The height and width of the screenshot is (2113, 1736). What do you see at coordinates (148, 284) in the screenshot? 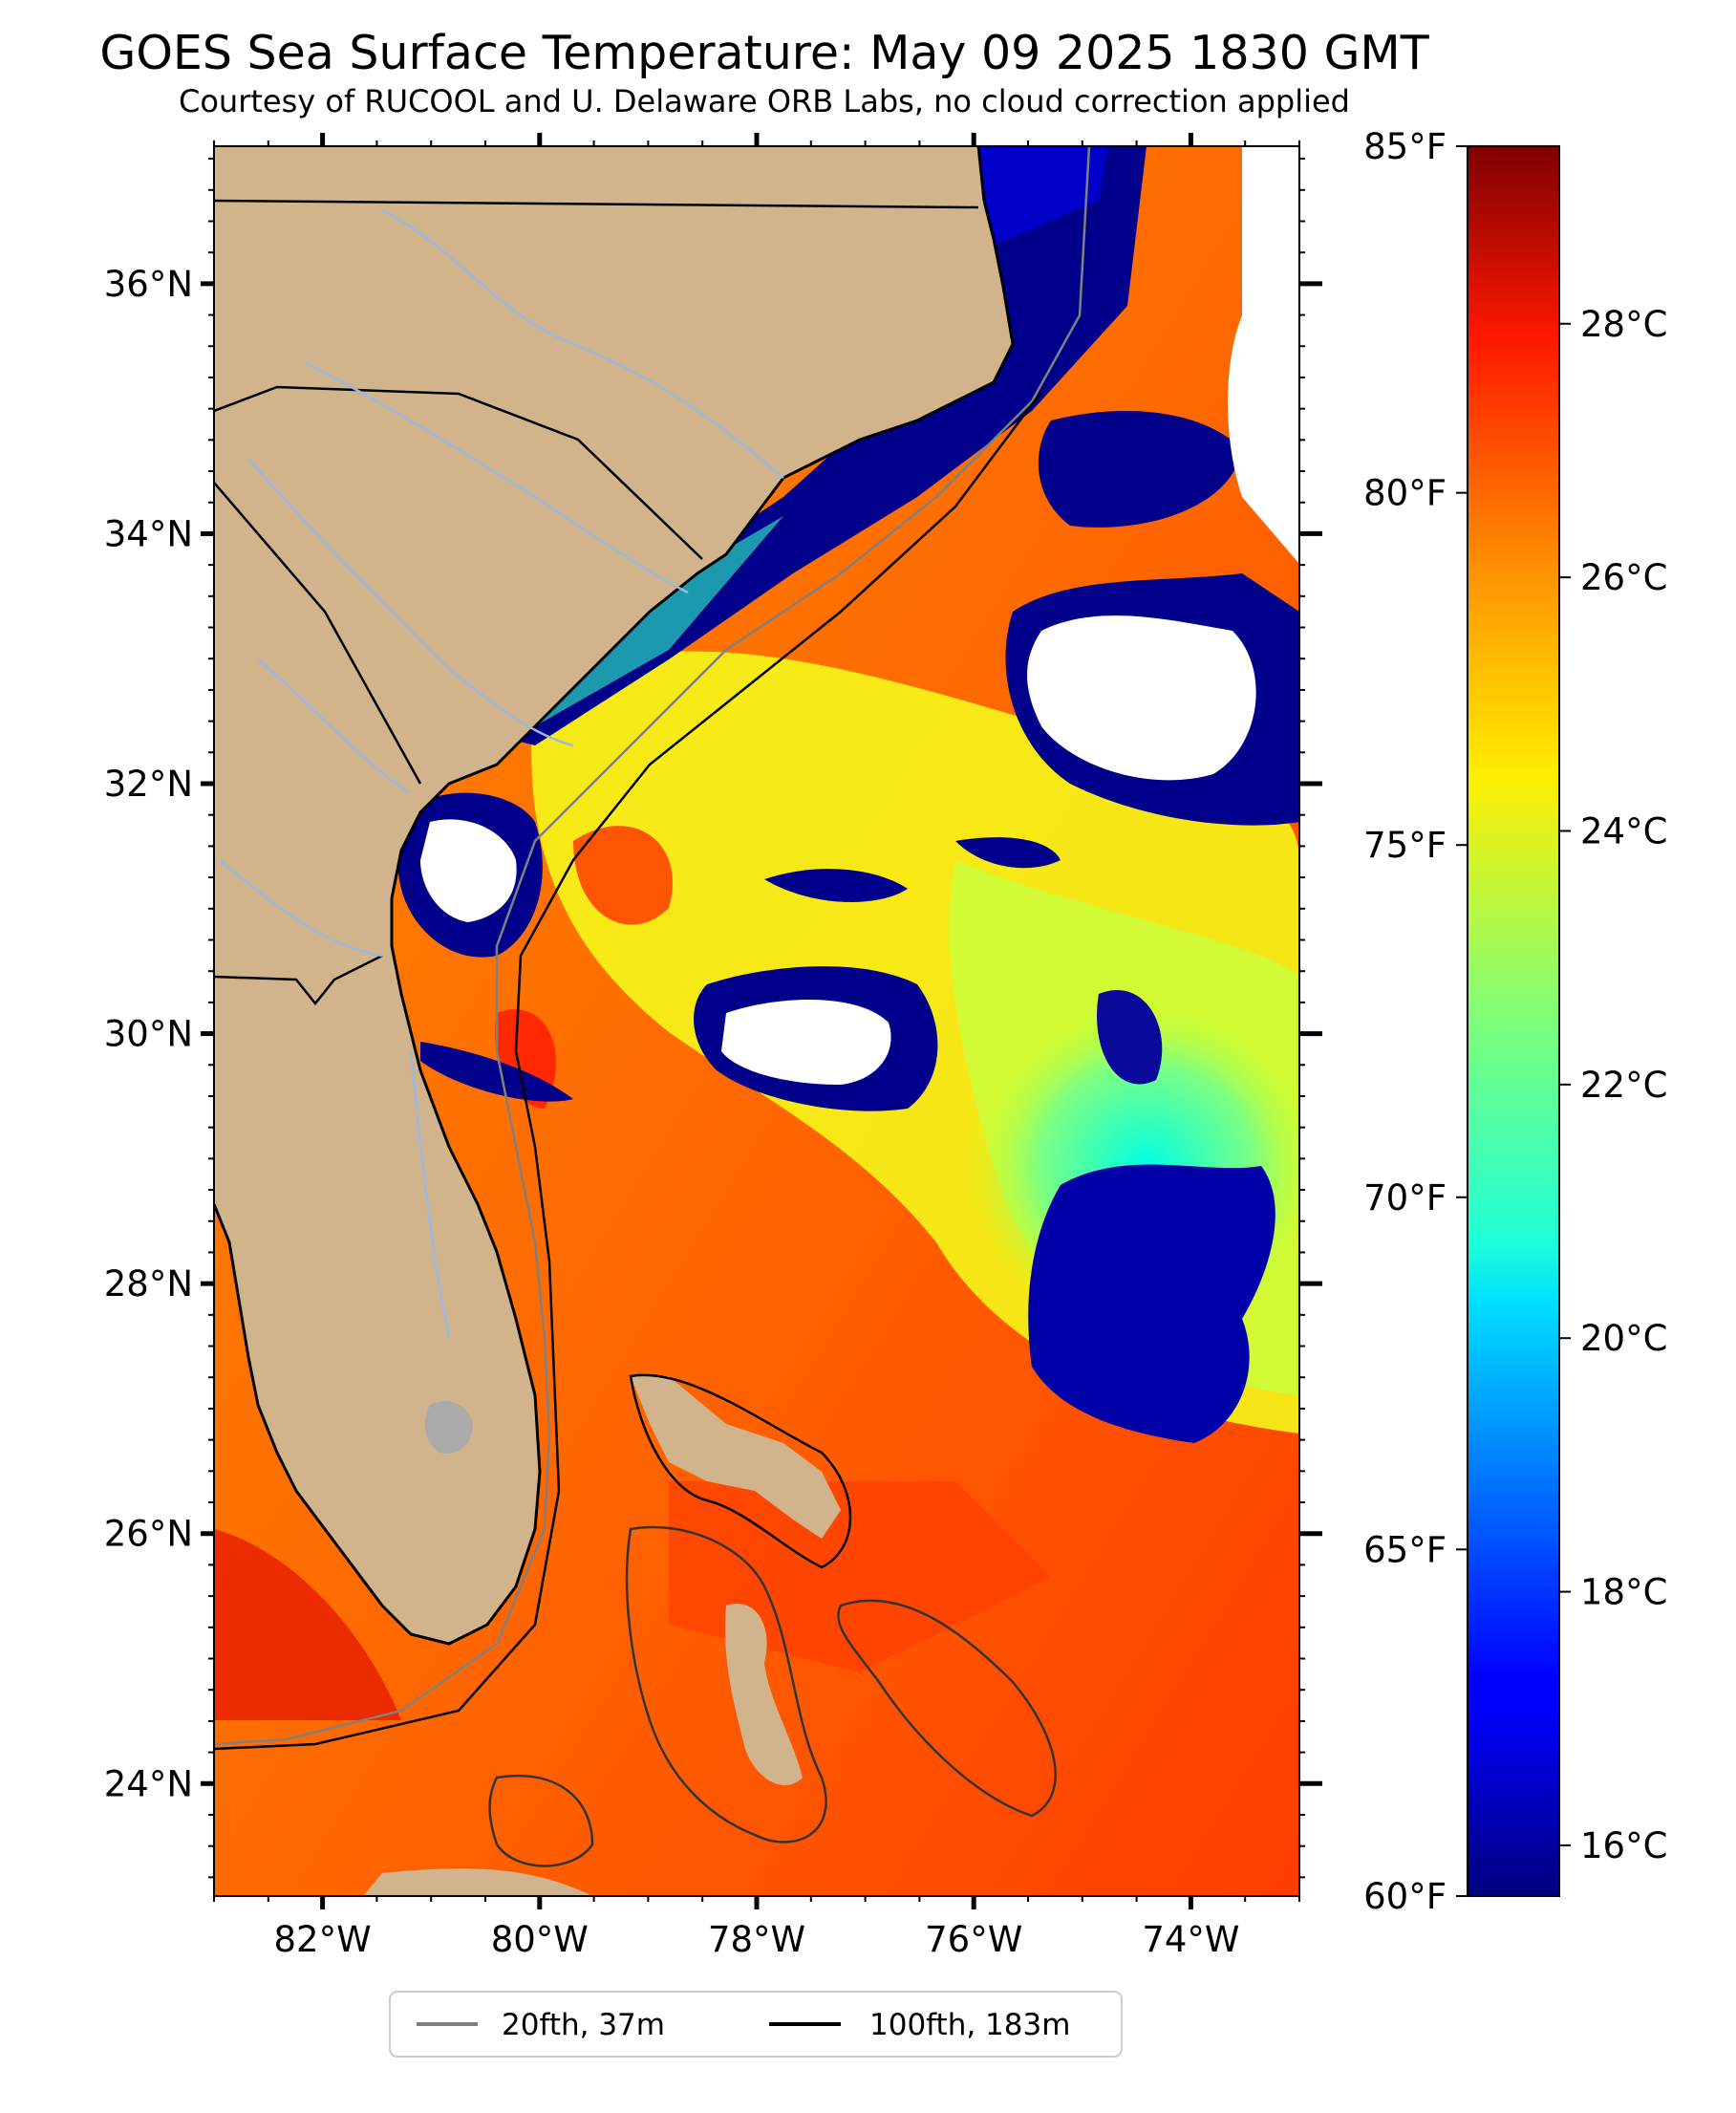
I see `lat-tick-label: 36°N` at bounding box center [148, 284].